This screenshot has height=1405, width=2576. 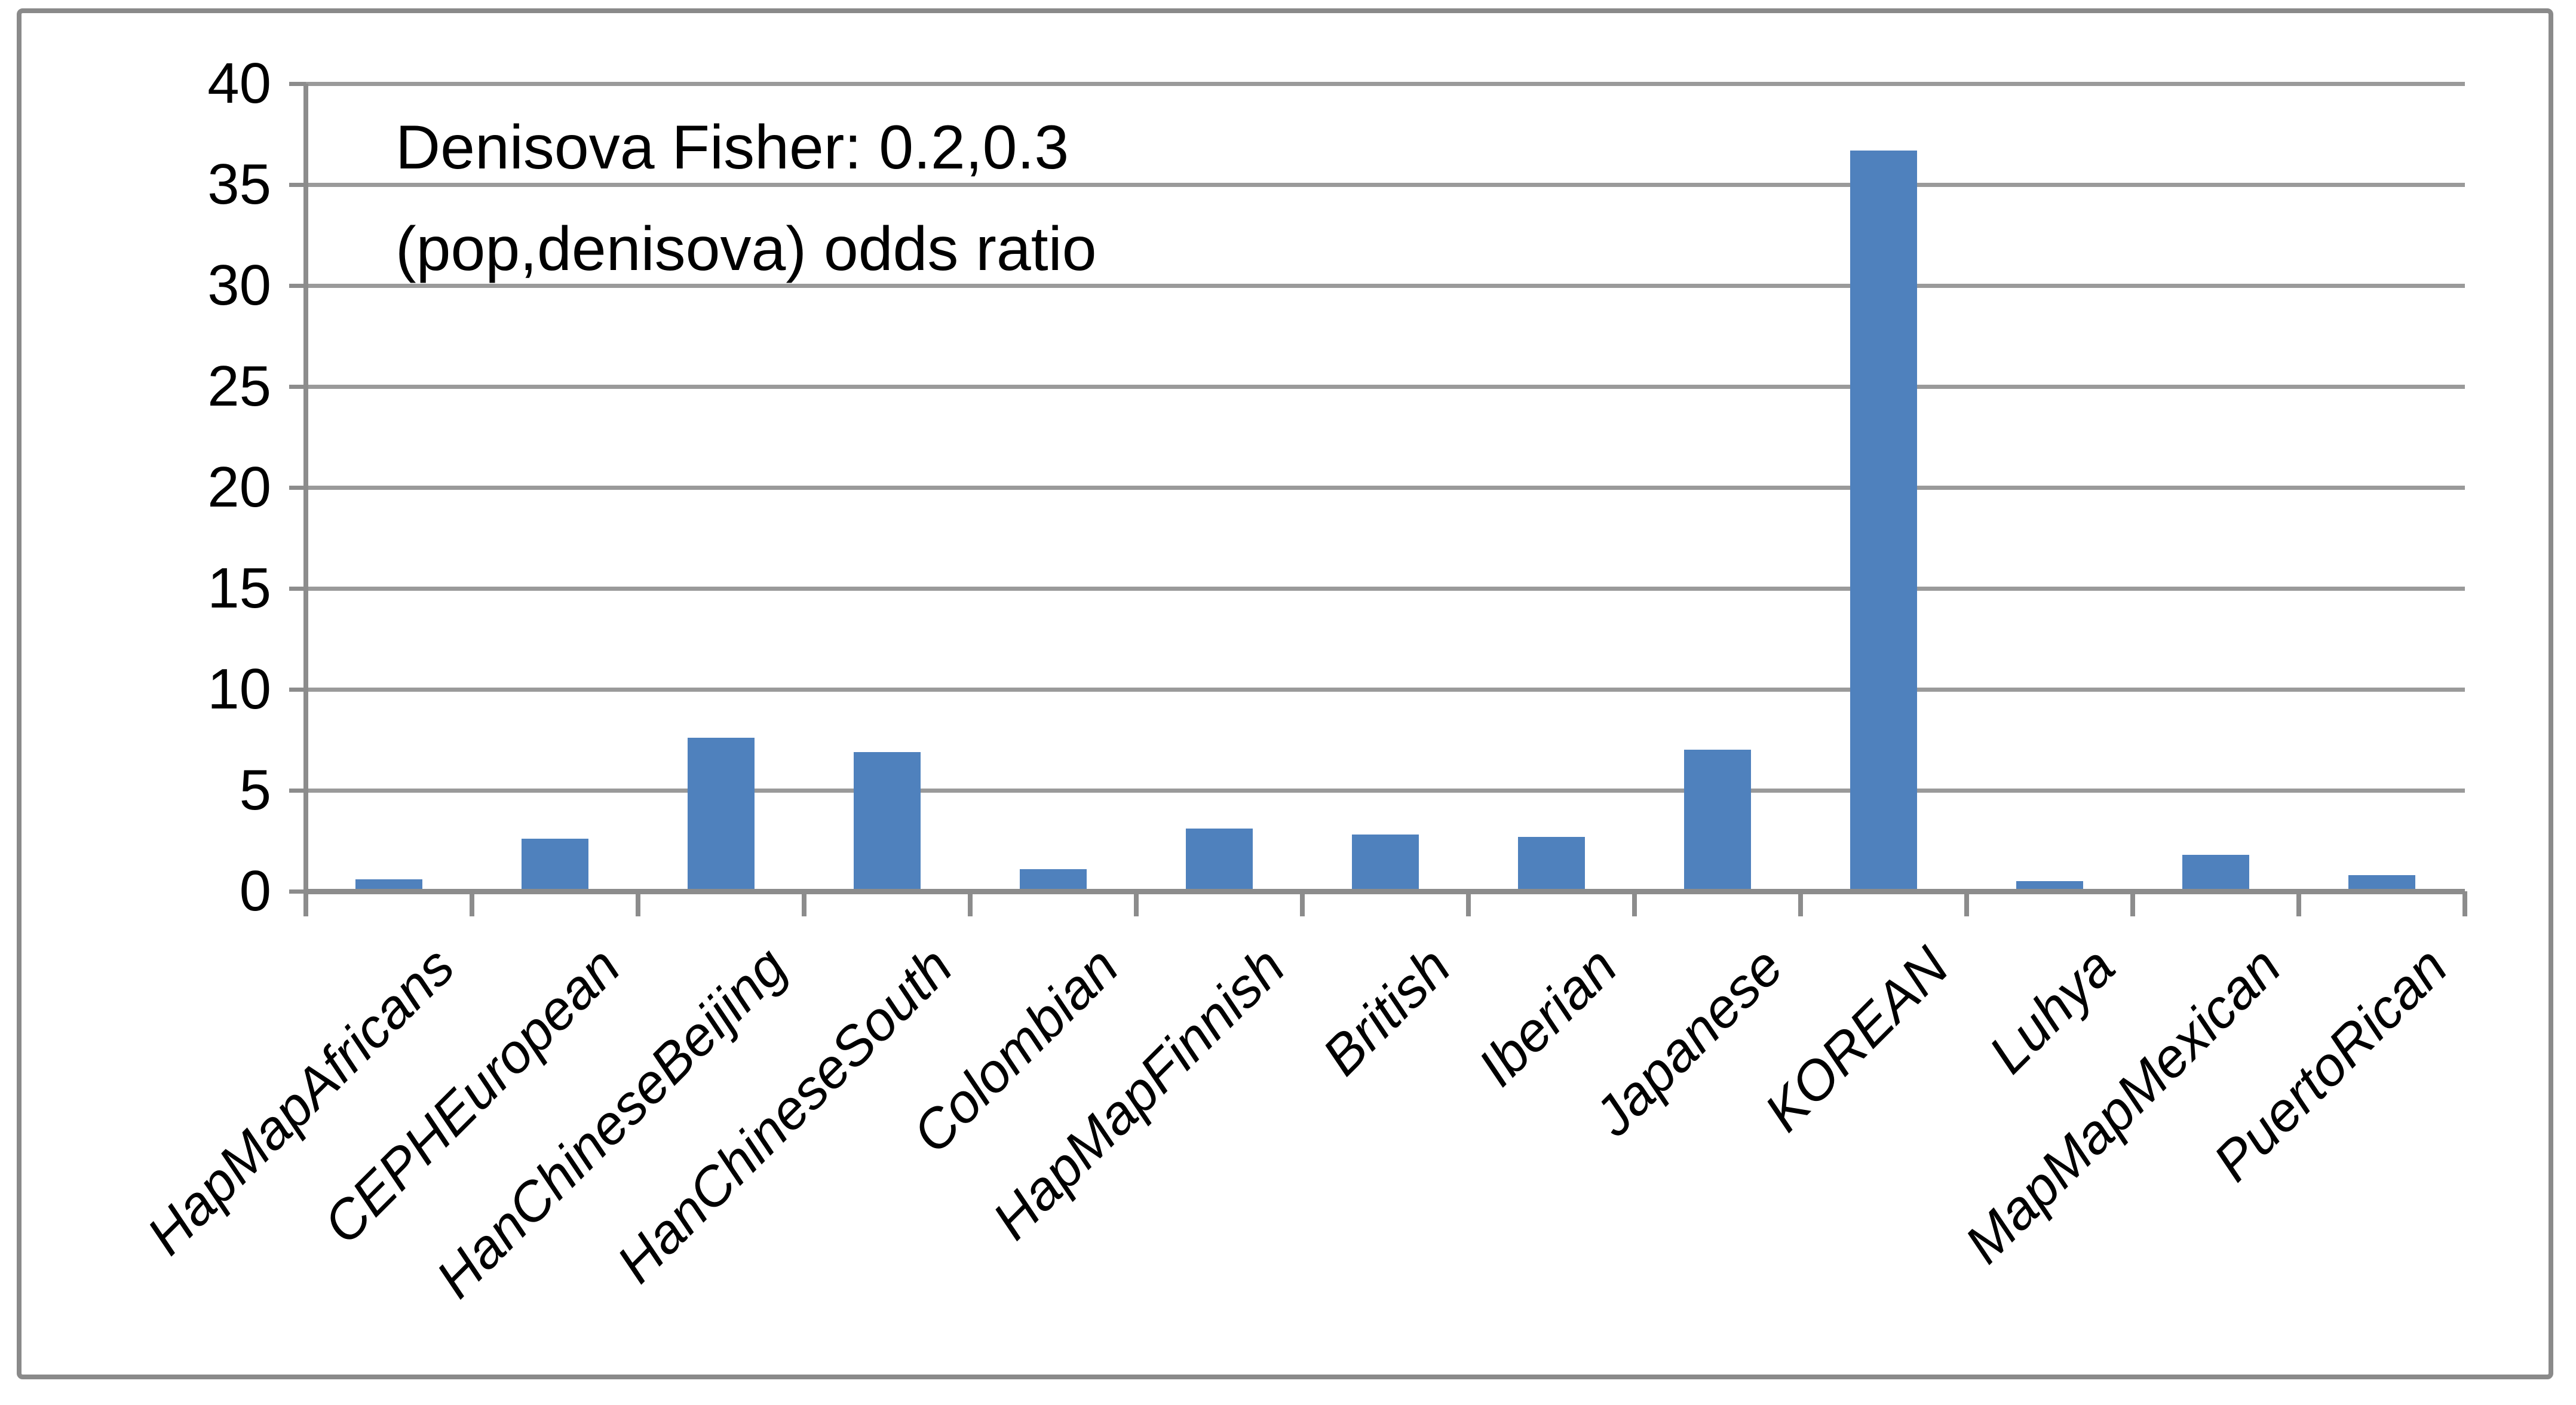 I want to click on bar-Iberian, so click(x=1551, y=864).